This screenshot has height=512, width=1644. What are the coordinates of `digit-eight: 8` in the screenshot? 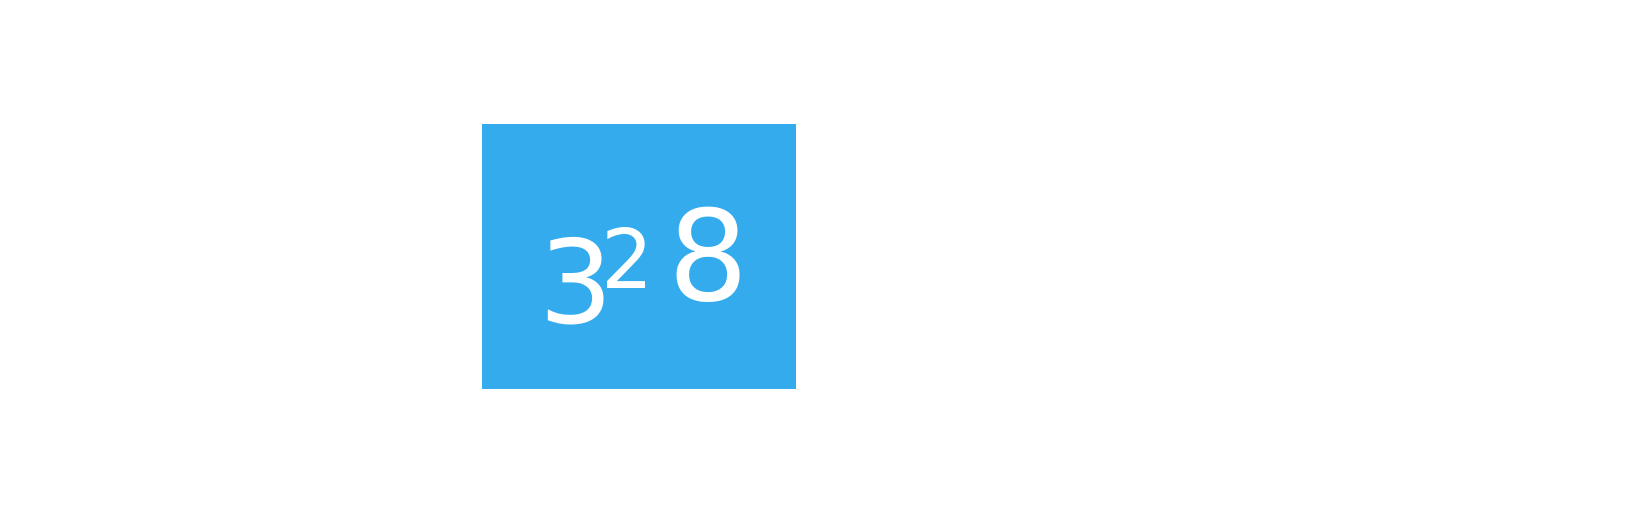 It's located at (708, 256).